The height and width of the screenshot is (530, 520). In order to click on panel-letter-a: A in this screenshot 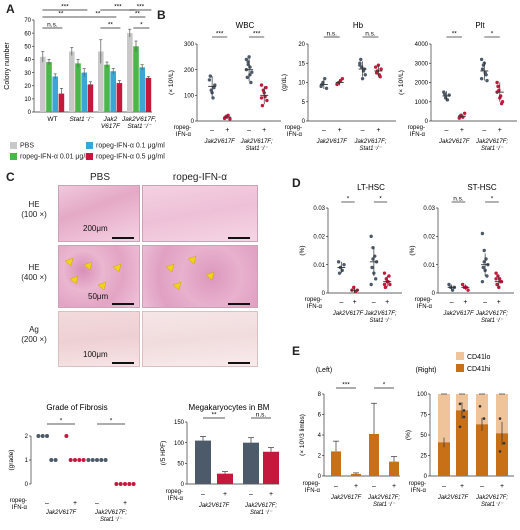, I will do `click(10, 9)`.